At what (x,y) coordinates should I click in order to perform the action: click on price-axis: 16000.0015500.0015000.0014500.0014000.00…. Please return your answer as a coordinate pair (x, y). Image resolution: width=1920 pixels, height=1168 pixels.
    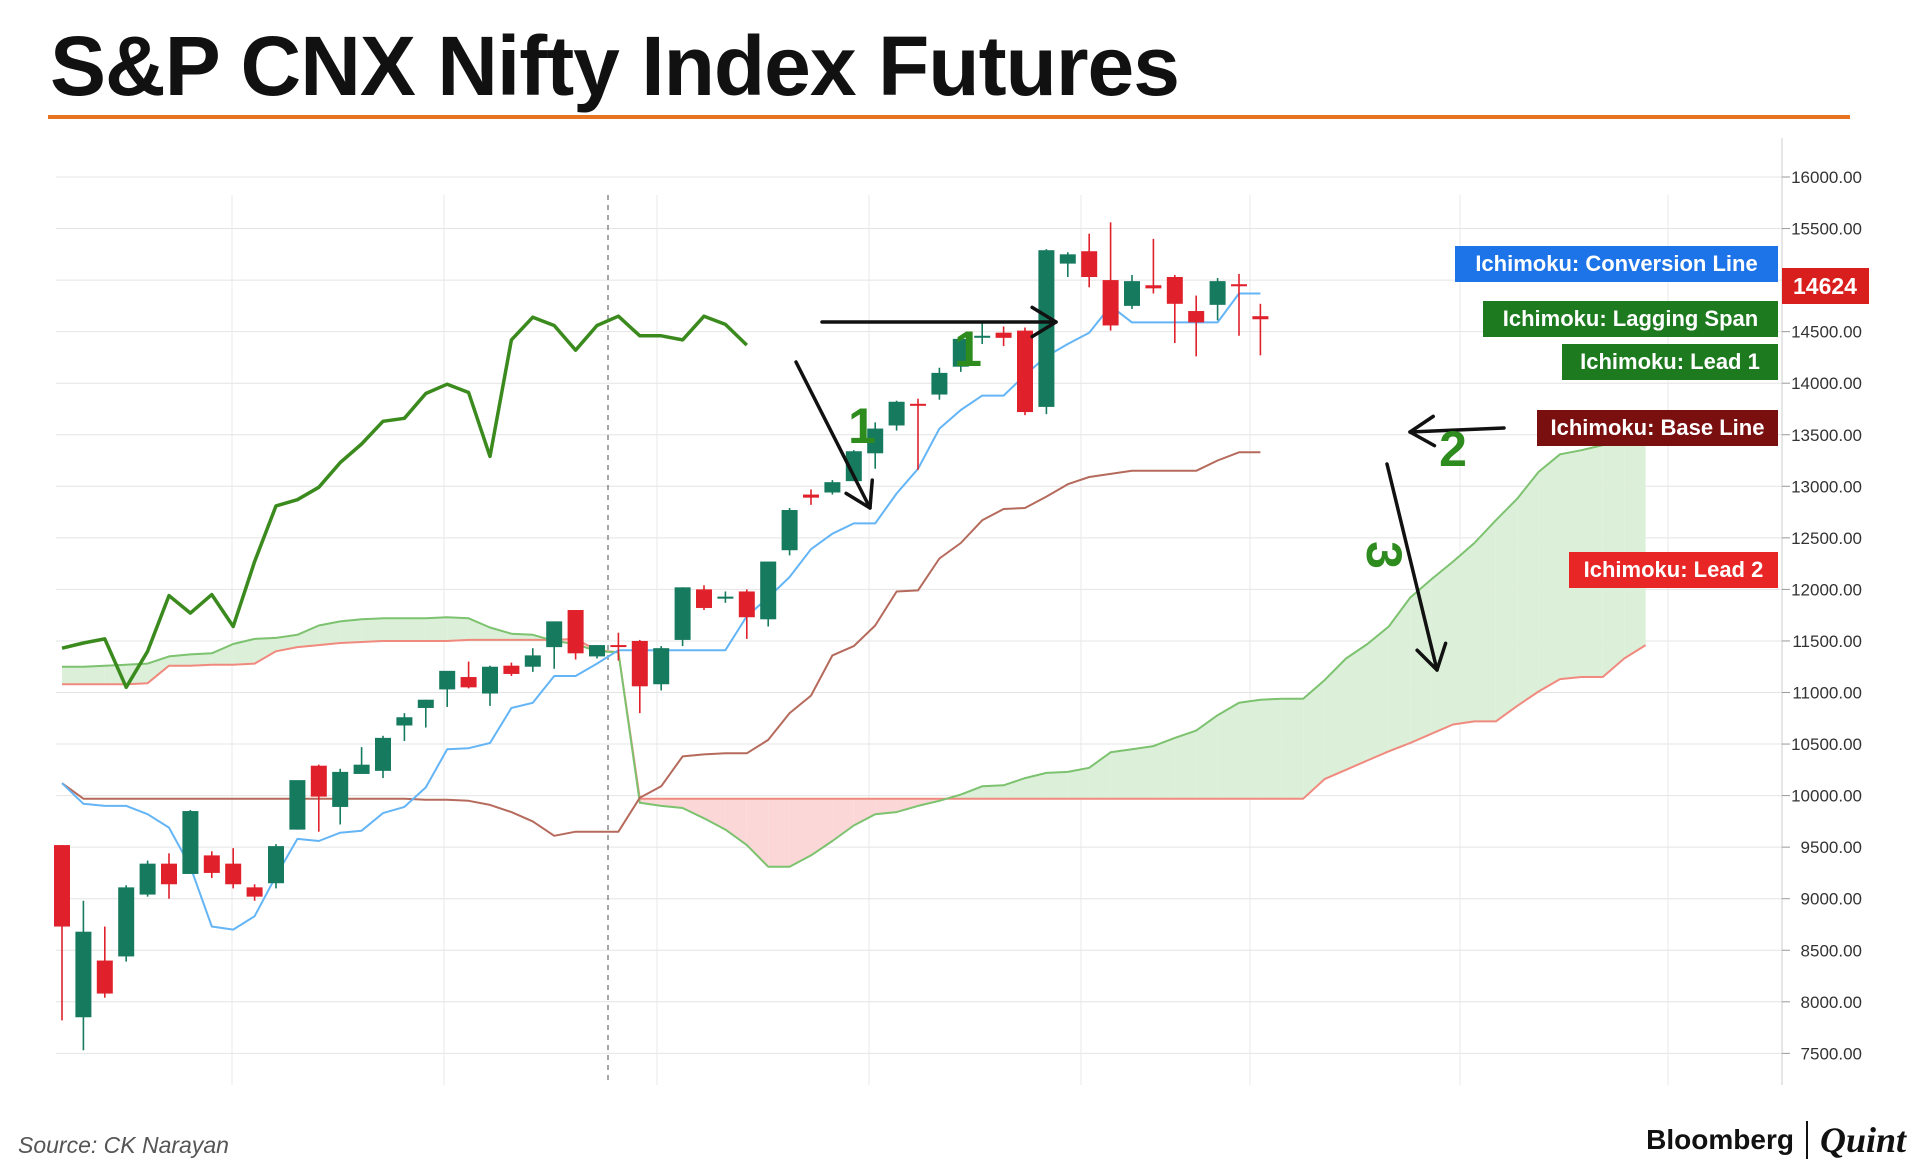
    Looking at the image, I should click on (1822, 615).